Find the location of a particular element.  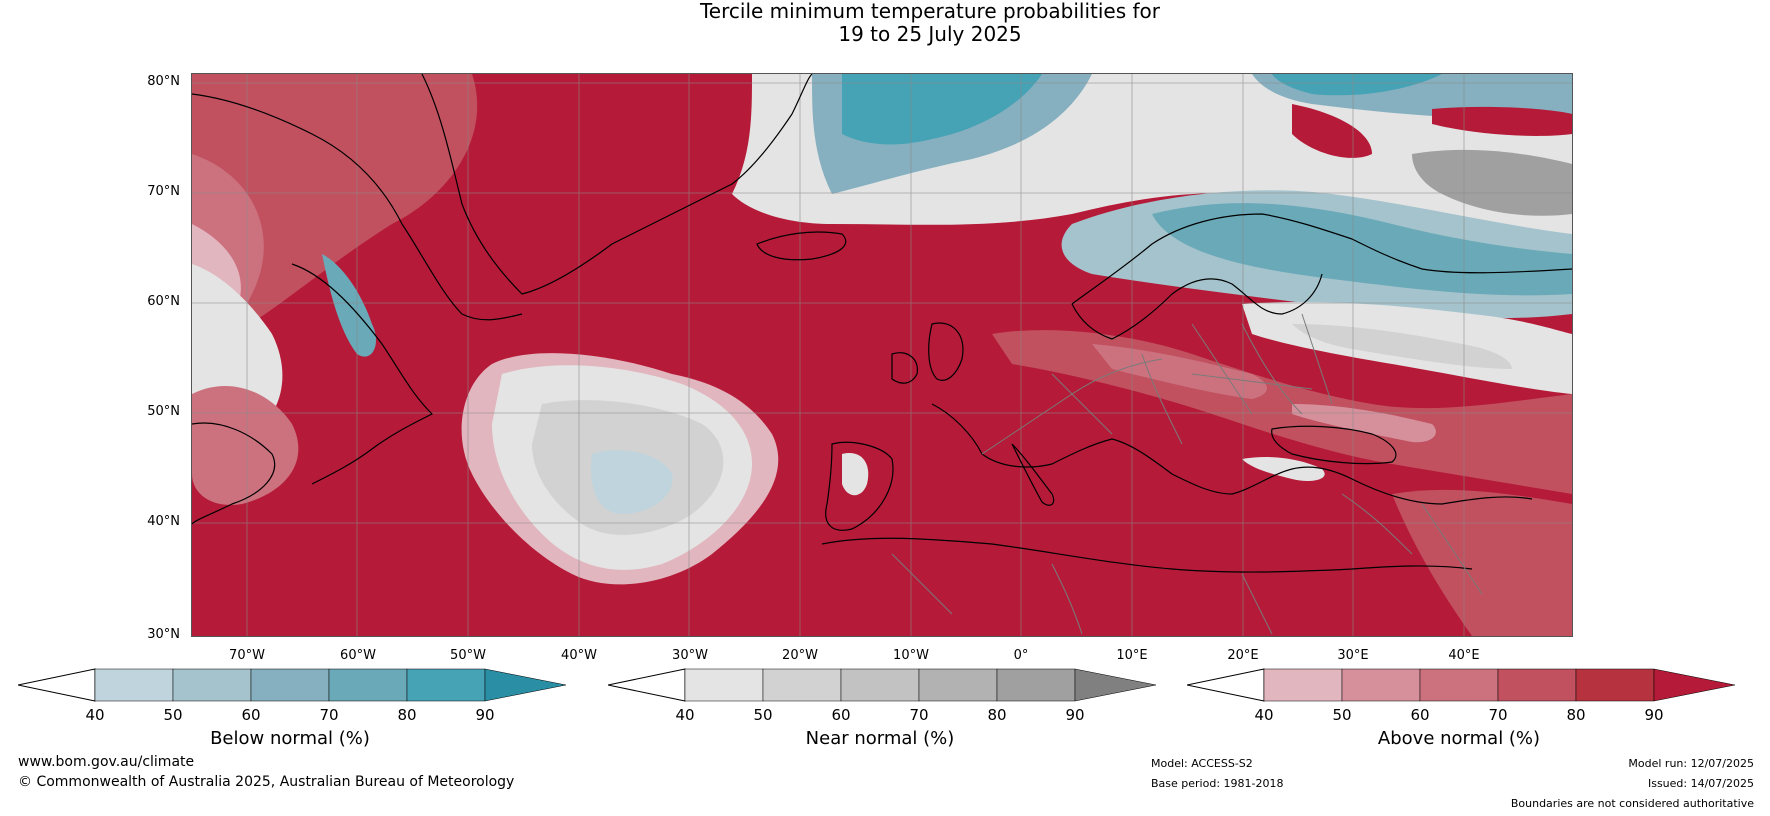

lon-label-50w: 50°W is located at coordinates (468, 655).